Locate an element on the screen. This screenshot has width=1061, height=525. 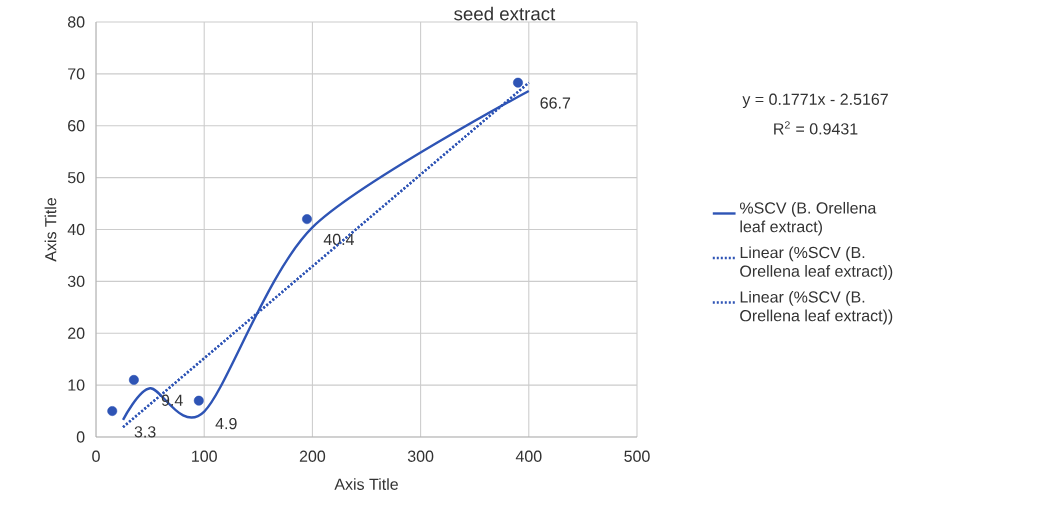
data-label: 4.9 is located at coordinates (226, 423).